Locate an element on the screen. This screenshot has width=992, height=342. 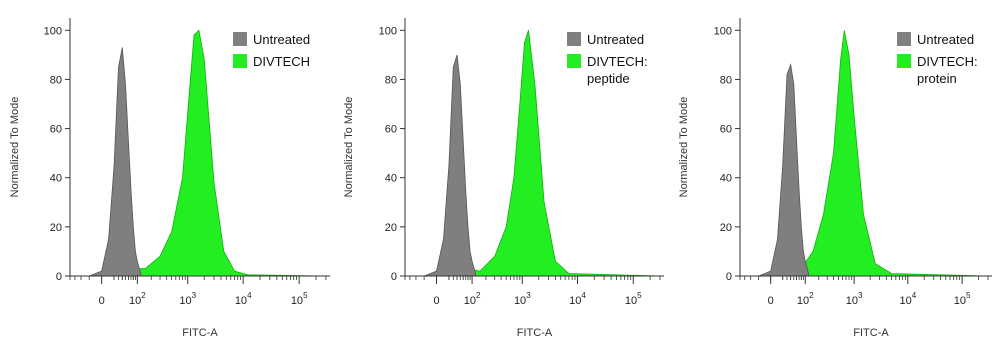
legend-label-divtech: DIVTECH is located at coordinates (281, 61).